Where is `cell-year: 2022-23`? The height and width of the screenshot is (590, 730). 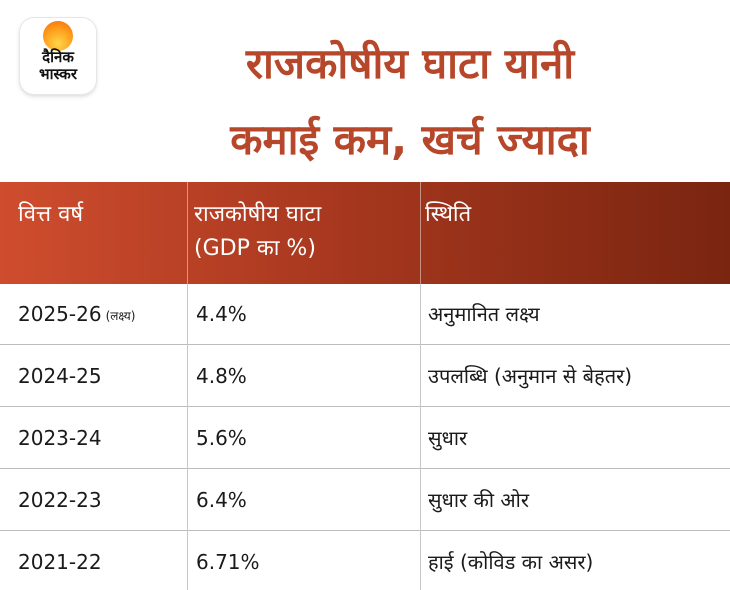 cell-year: 2022-23 is located at coordinates (60, 500).